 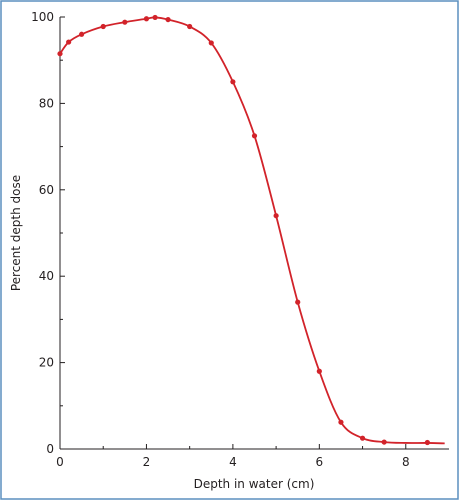 I want to click on y-tick-label: 100, so click(x=42, y=17).